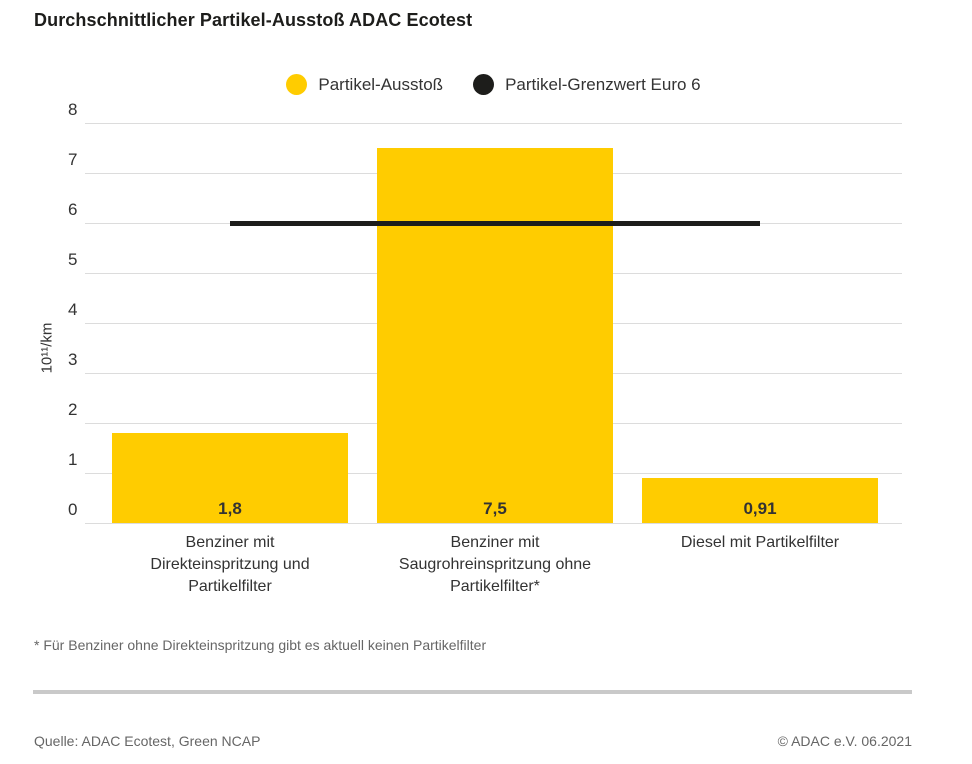 This screenshot has width=972, height=764. What do you see at coordinates (760, 542) in the screenshot?
I see `x-axis-category-label: Diesel mit Partikelfilter` at bounding box center [760, 542].